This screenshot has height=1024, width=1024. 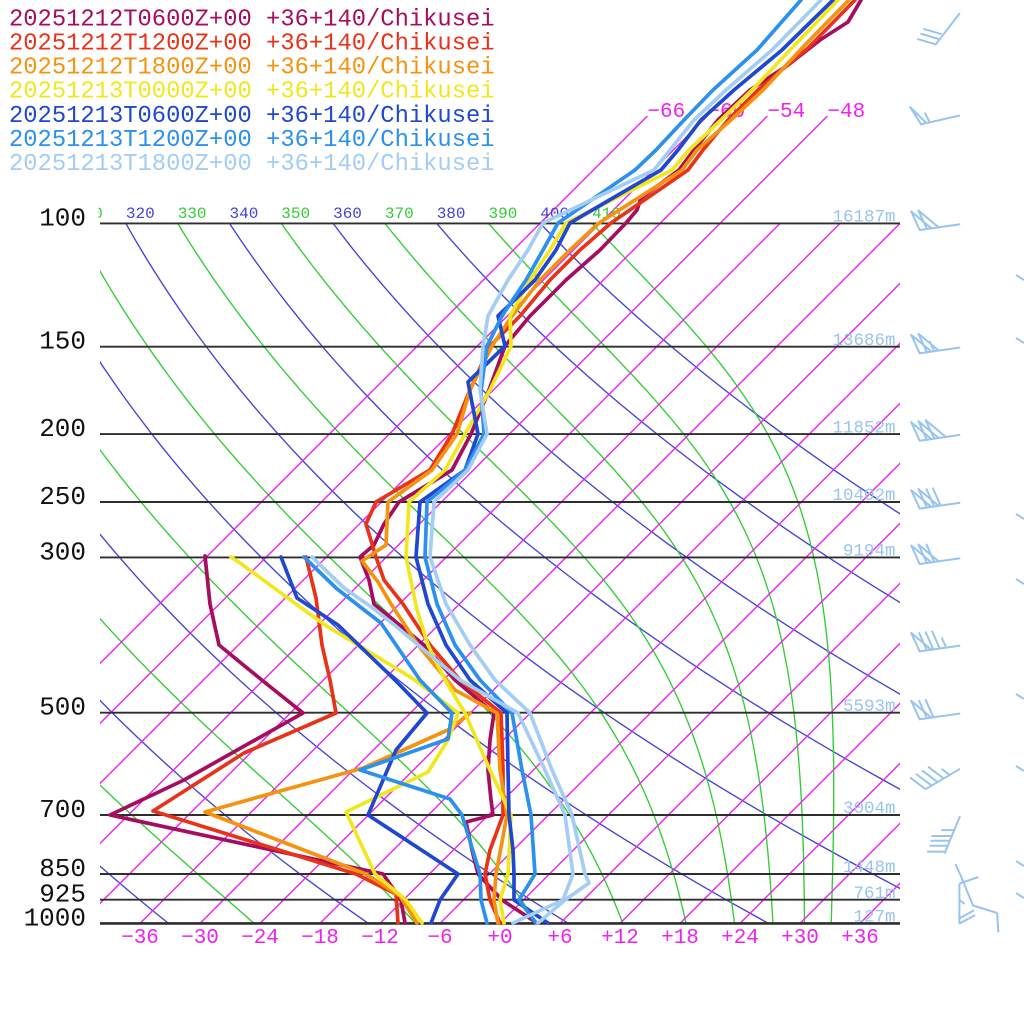 What do you see at coordinates (451, 214) in the screenshot?
I see `svg-text: 380` at bounding box center [451, 214].